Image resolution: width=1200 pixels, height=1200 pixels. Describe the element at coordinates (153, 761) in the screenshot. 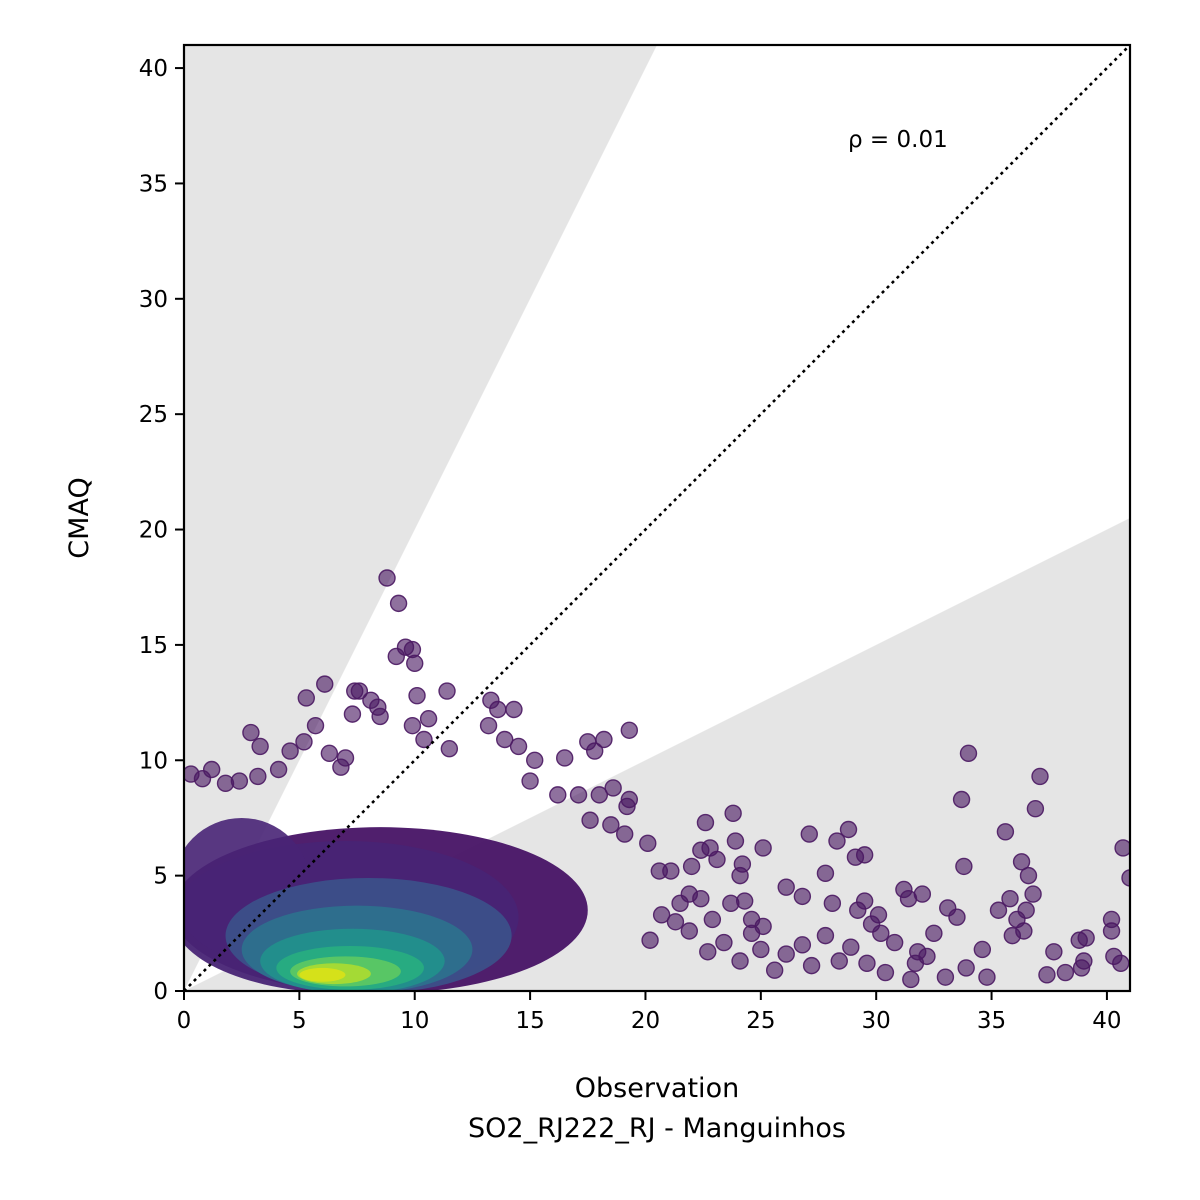

I see `y-tick-label: 10` at that location.